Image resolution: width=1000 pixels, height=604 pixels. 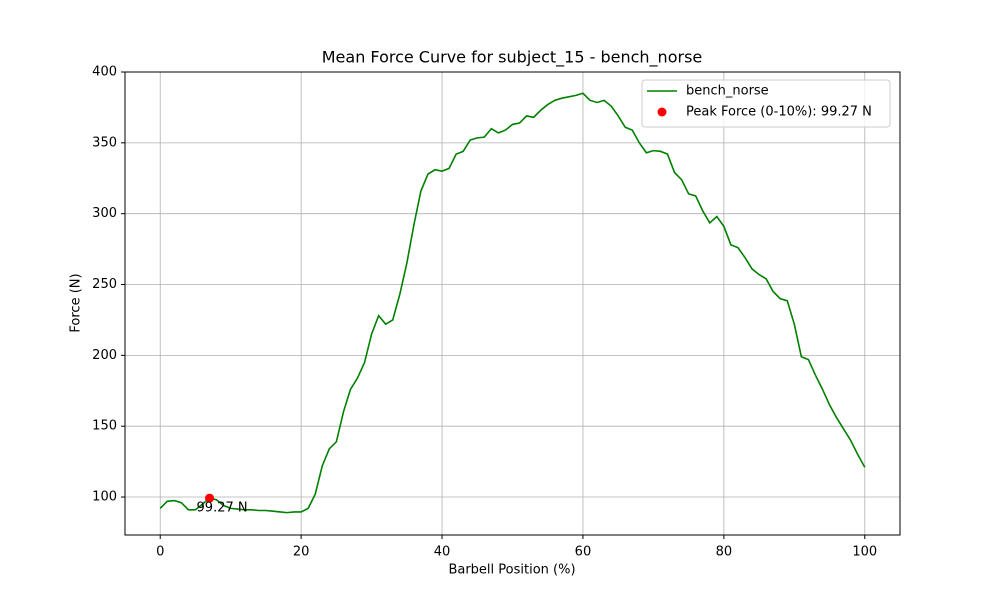 What do you see at coordinates (160, 552) in the screenshot?
I see `x-tick-label: 0` at bounding box center [160, 552].